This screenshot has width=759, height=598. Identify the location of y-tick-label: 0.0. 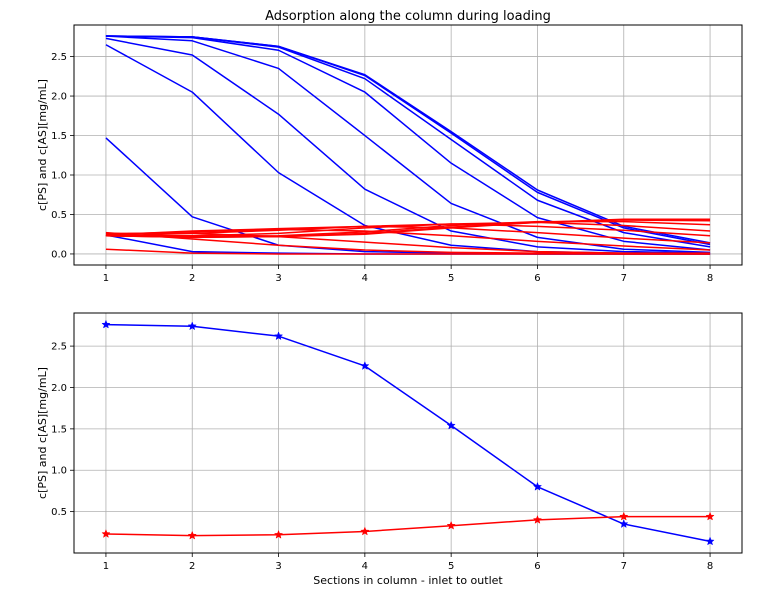
(59, 254).